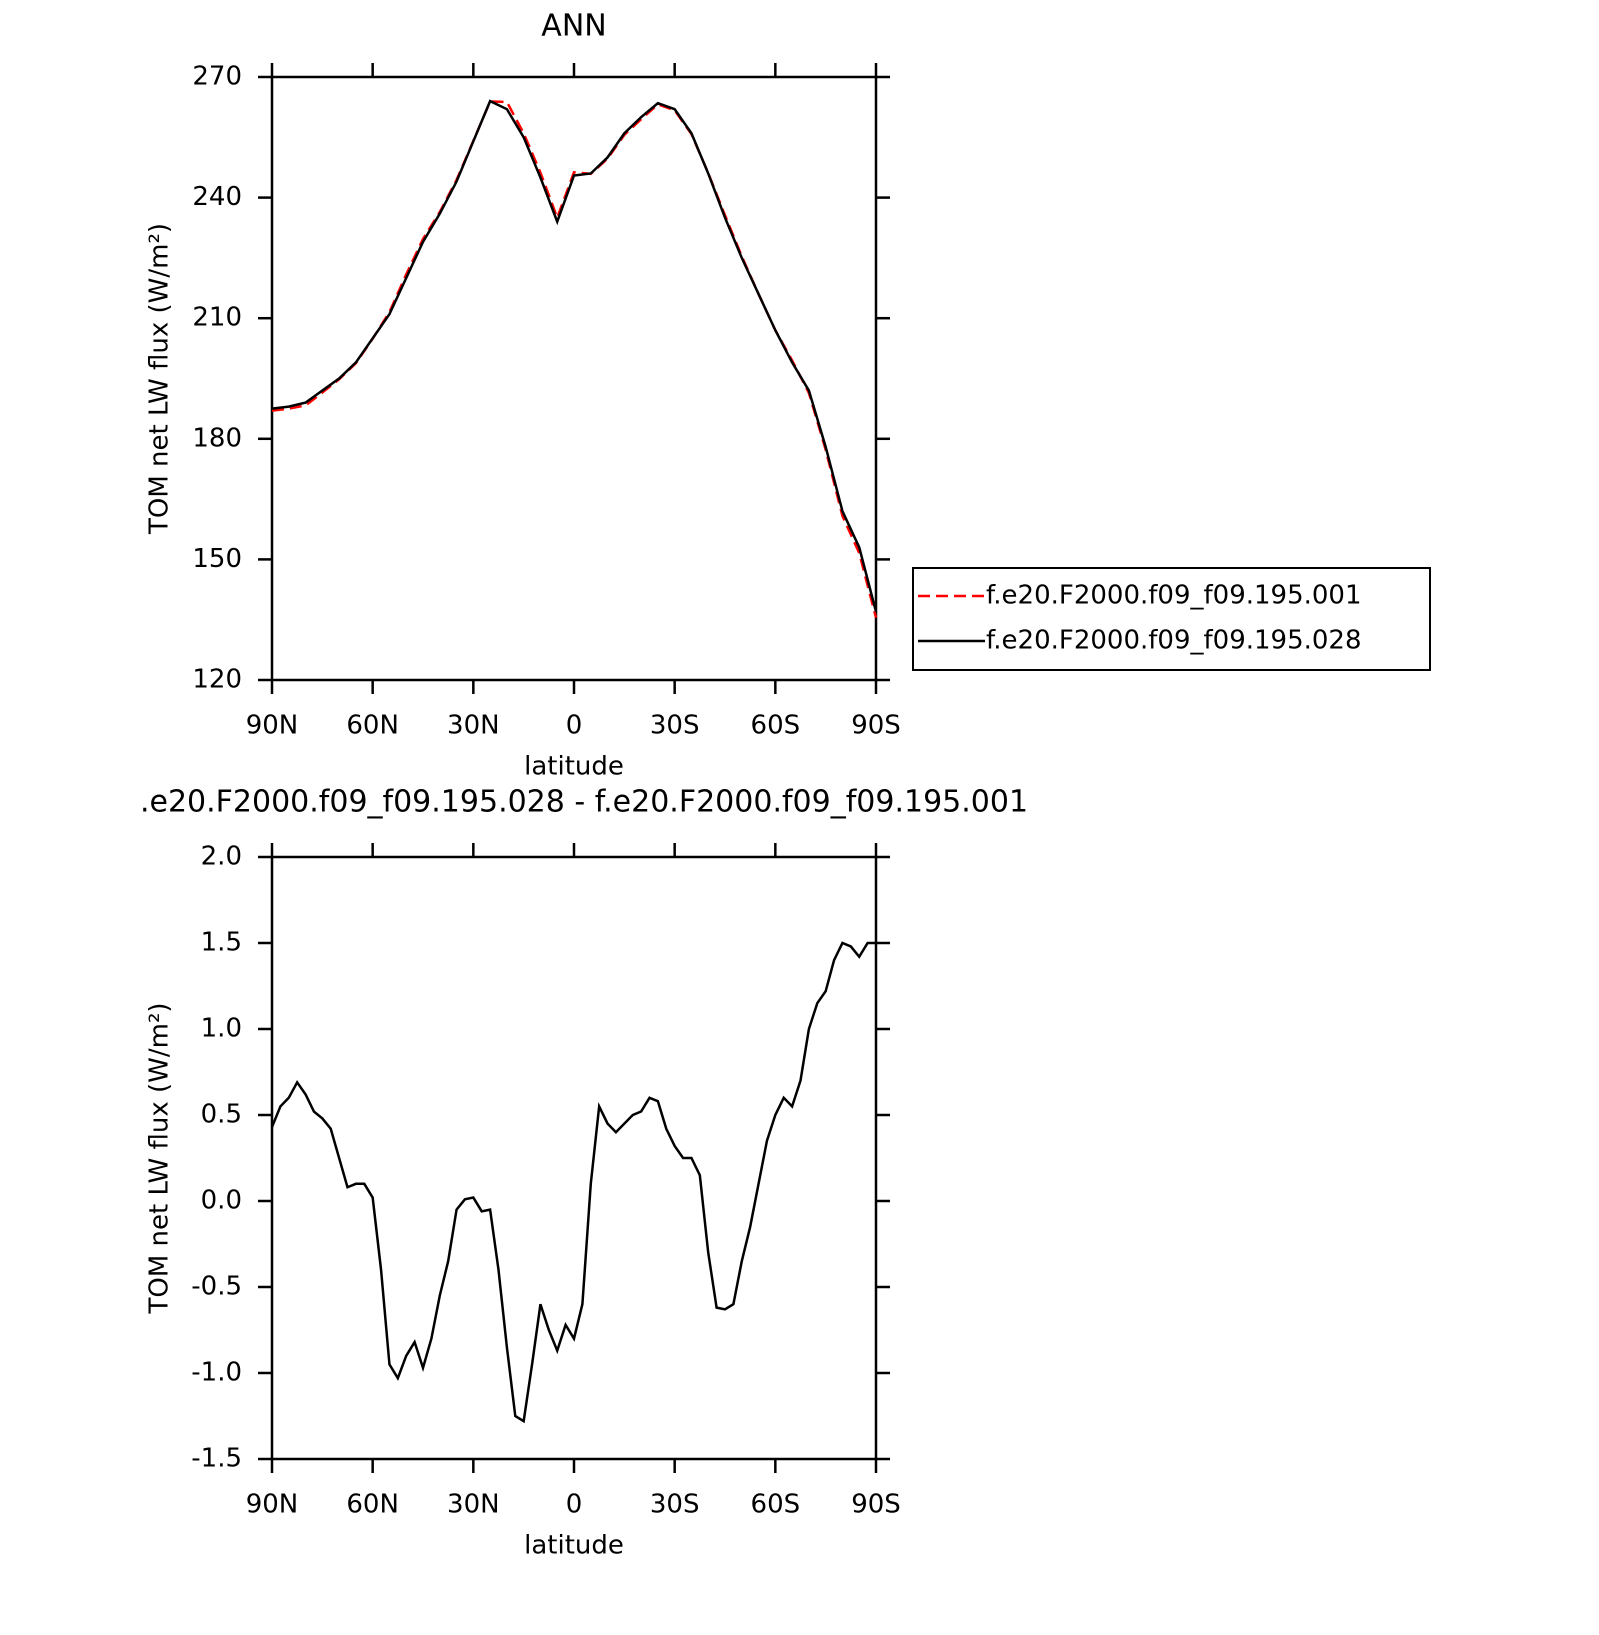 This screenshot has width=1599, height=1635. I want to click on y-tick-label: -1.0, so click(216, 1373).